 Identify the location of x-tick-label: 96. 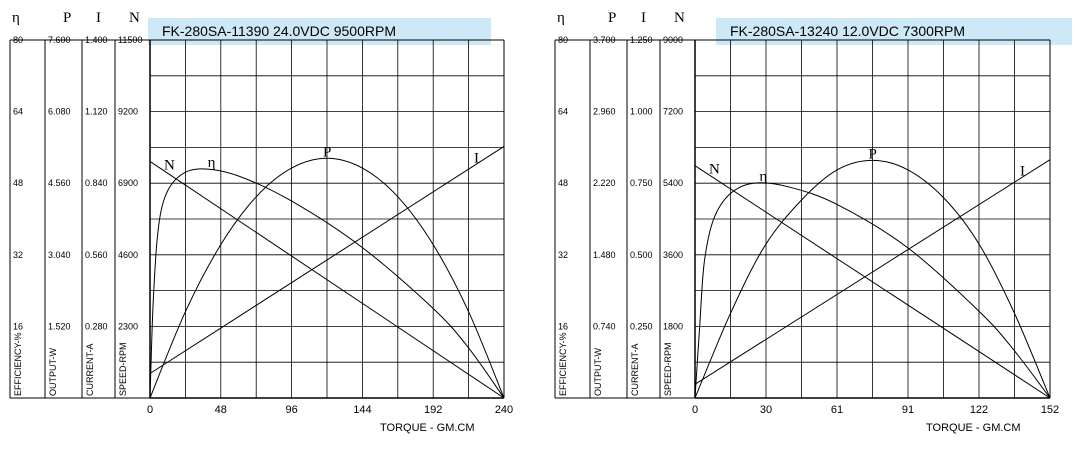
(291, 410).